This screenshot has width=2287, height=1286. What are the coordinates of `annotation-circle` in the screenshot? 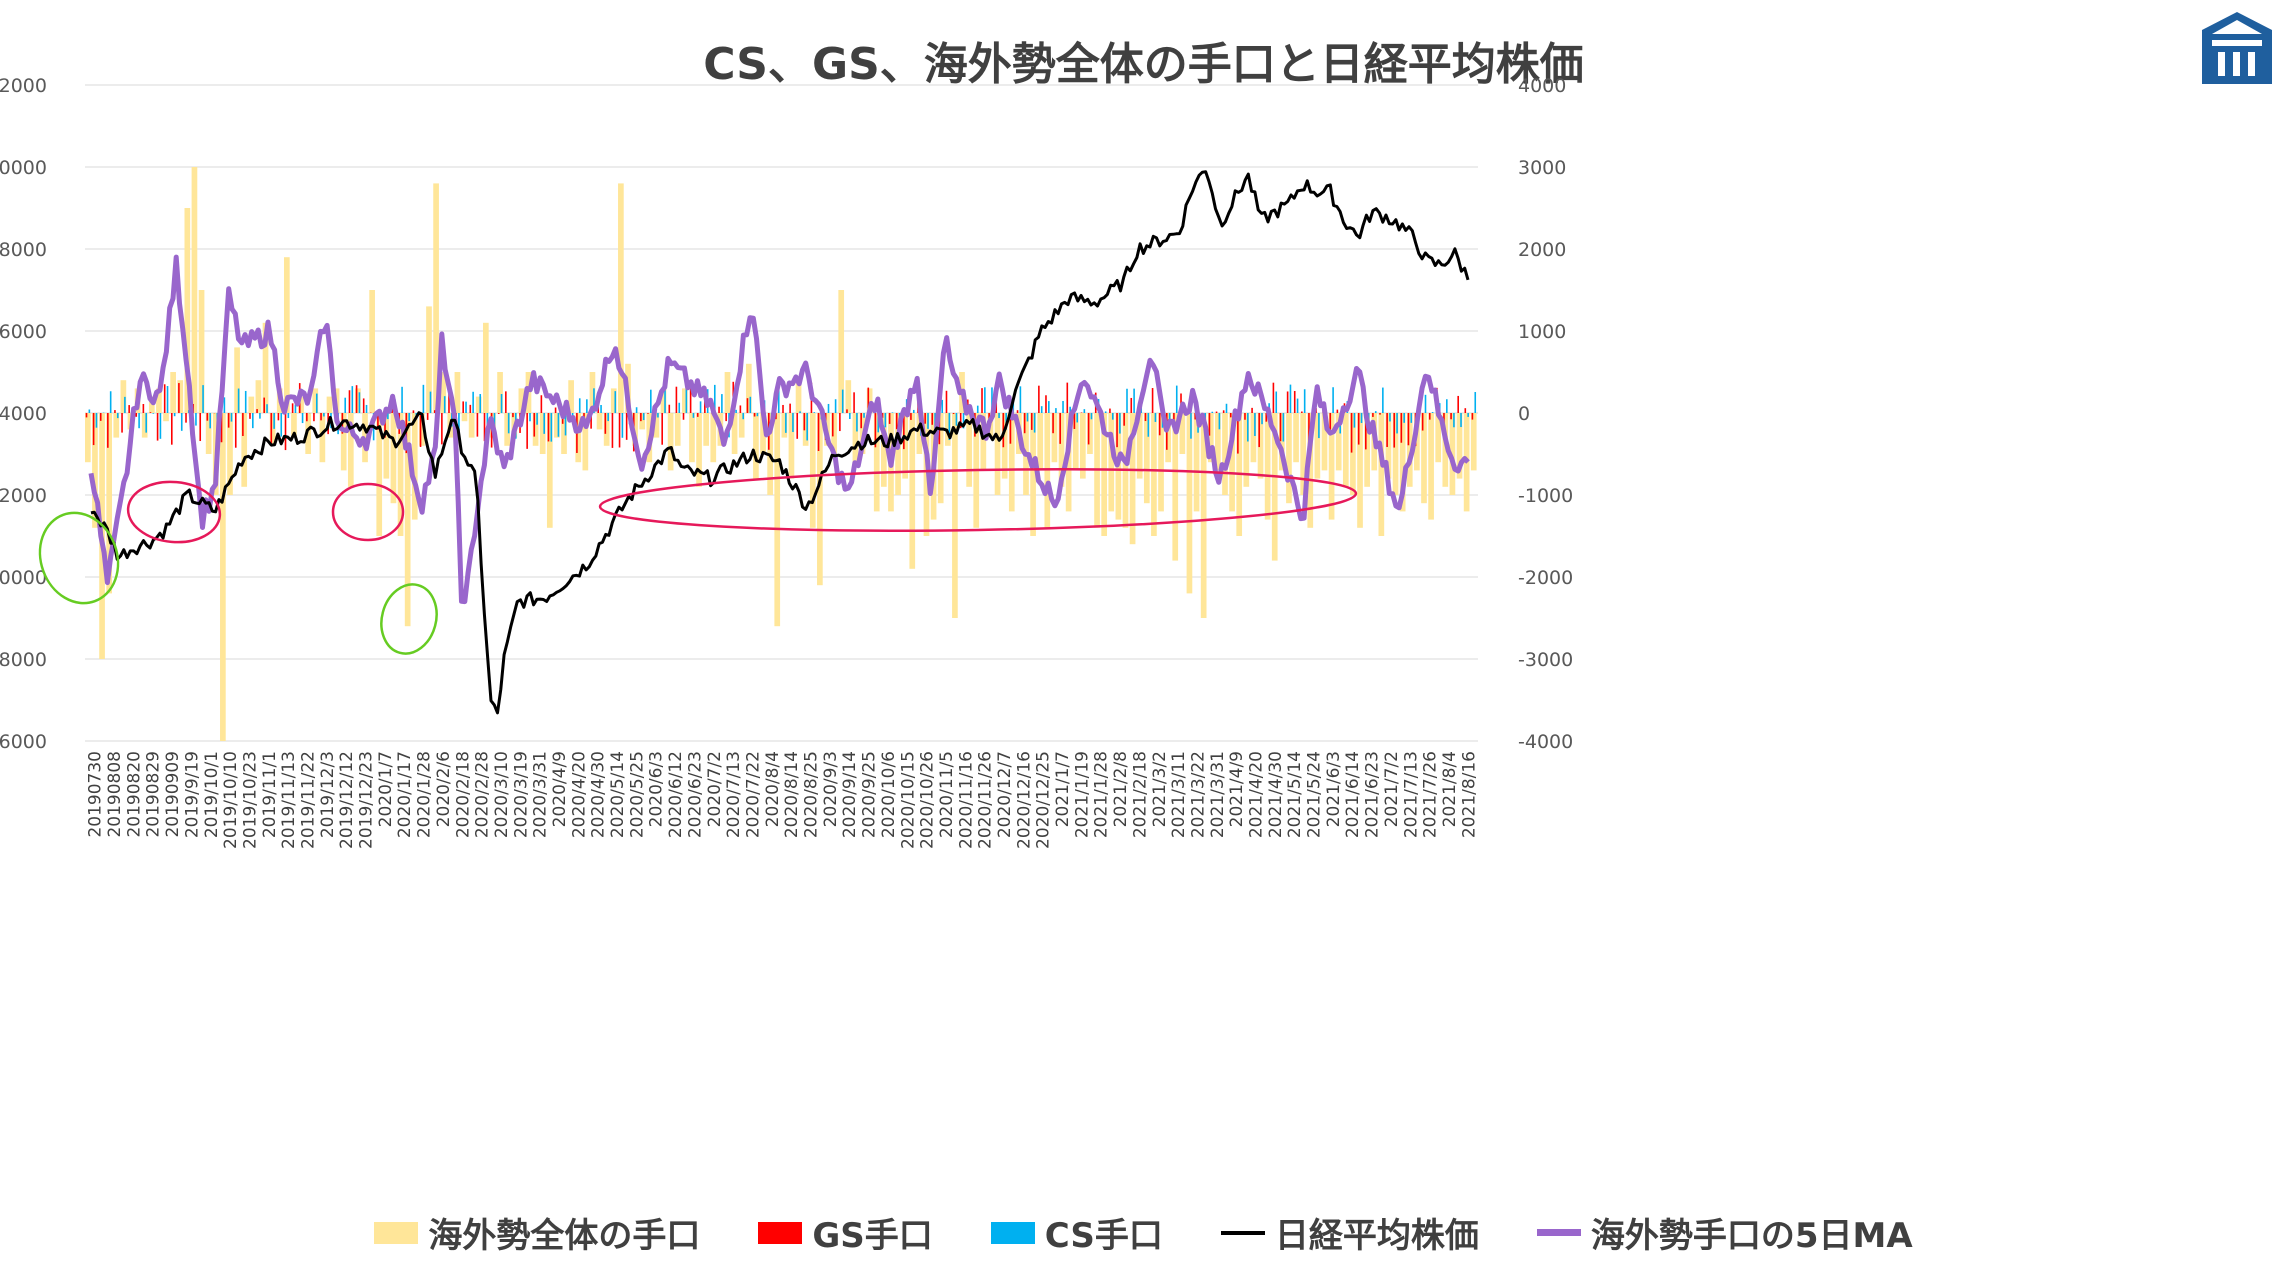 It's located at (368, 512).